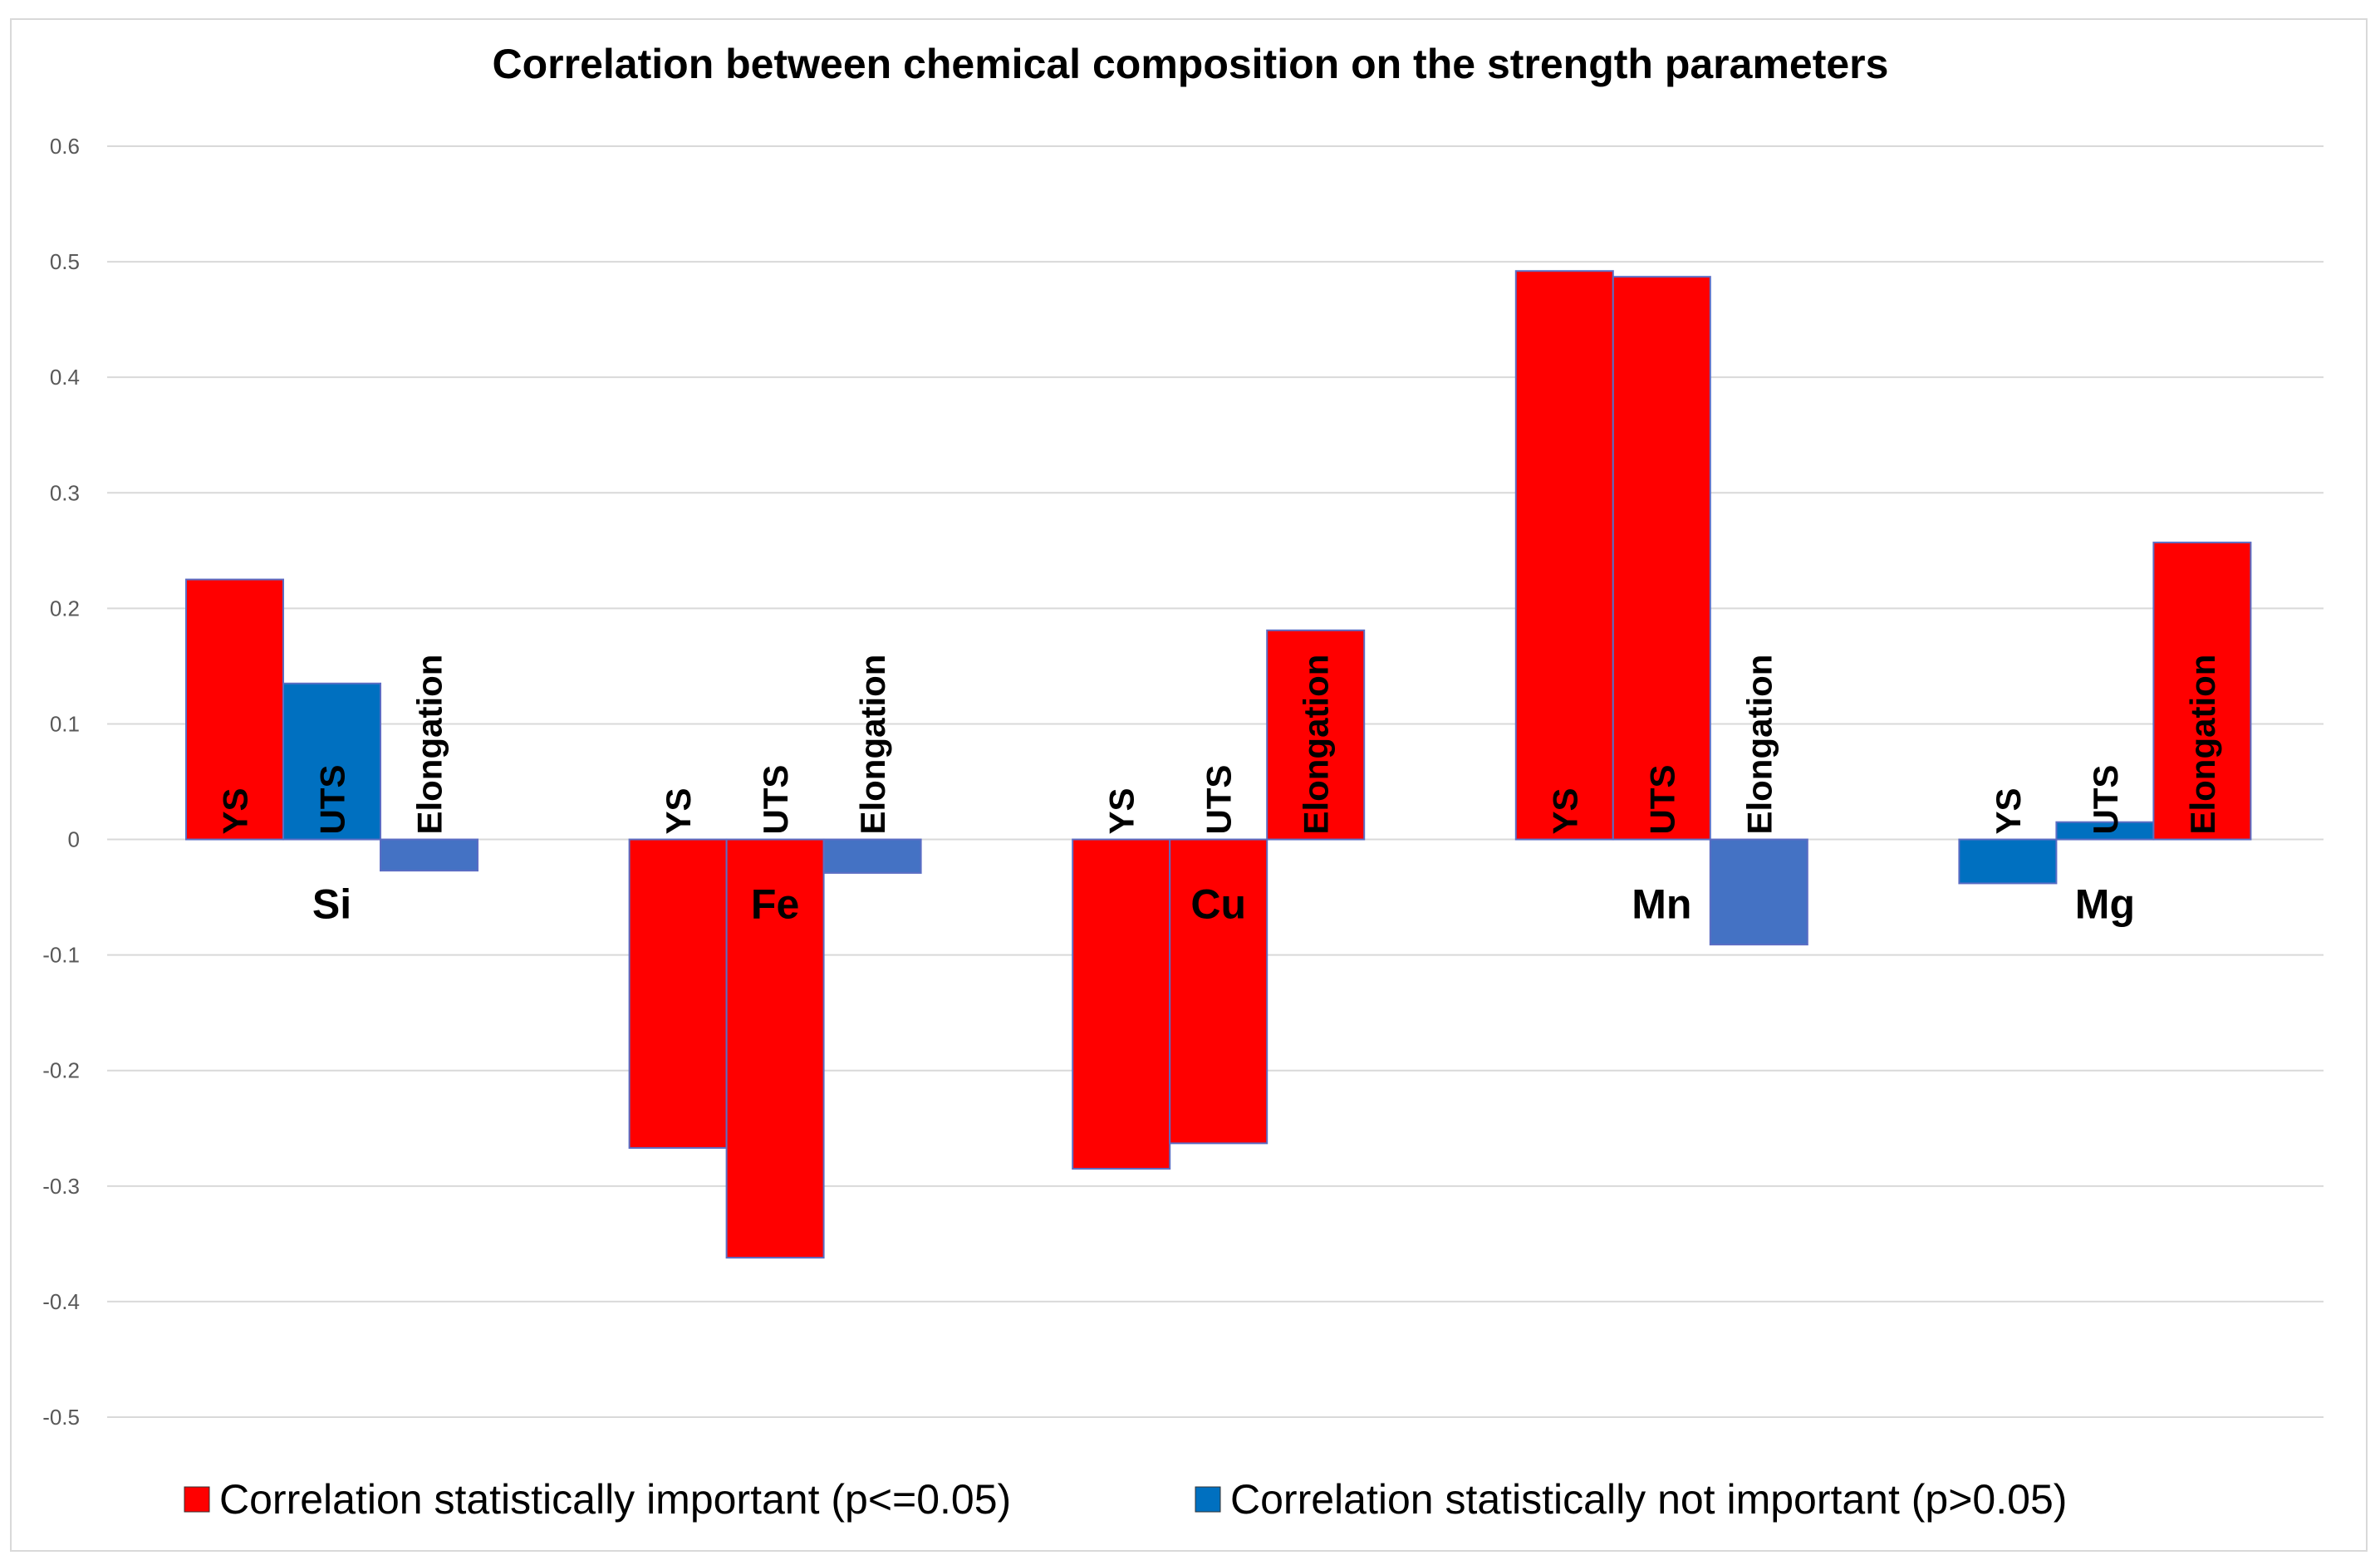 The image size is (2380, 1565). What do you see at coordinates (61, 1070) in the screenshot?
I see `y-tick-label: -0.2` at bounding box center [61, 1070].